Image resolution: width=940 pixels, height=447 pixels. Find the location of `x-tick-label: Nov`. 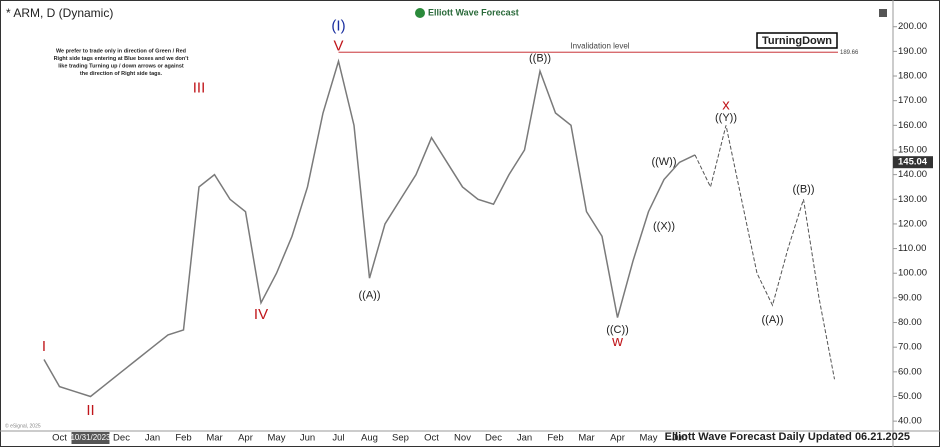

x-tick-label: Nov is located at coordinates (462, 438).